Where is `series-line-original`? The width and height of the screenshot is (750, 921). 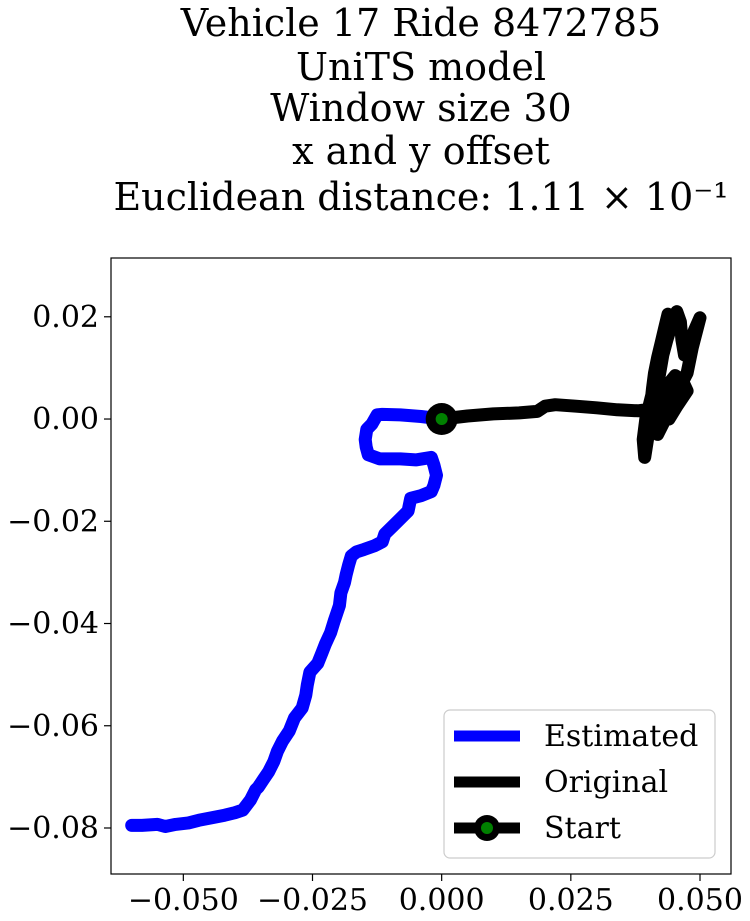
series-line-original is located at coordinates (571, 384).